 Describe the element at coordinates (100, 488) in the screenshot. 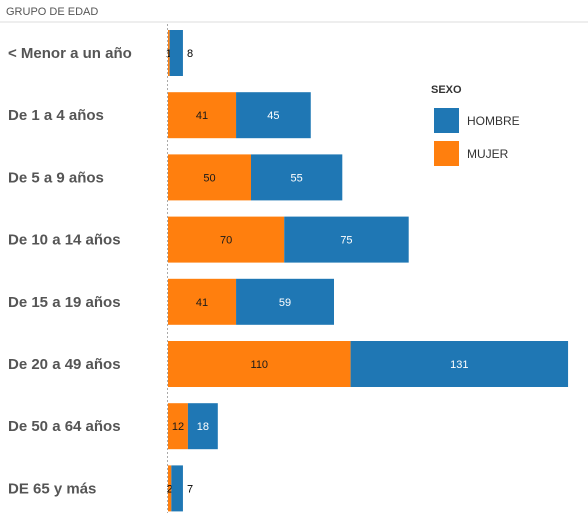

I see `category-row: DE 65 y más 2 7` at that location.